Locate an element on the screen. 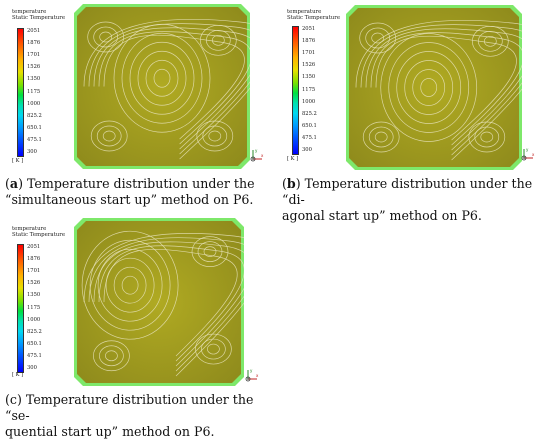 Image resolution: width=550 pixels, height=440 pixels. legend-tick-label: 1701 is located at coordinates (309, 53).